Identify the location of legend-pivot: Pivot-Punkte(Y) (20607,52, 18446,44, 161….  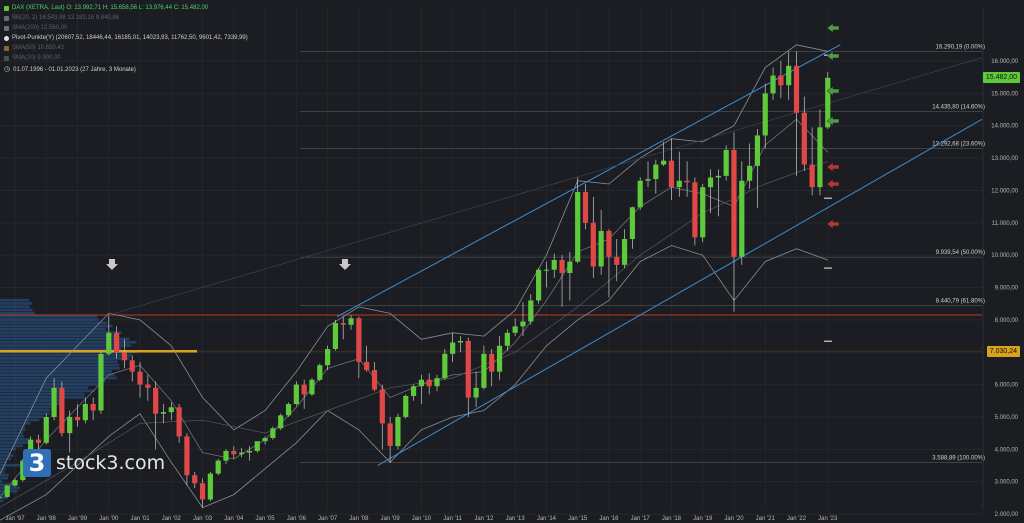
(126, 38).